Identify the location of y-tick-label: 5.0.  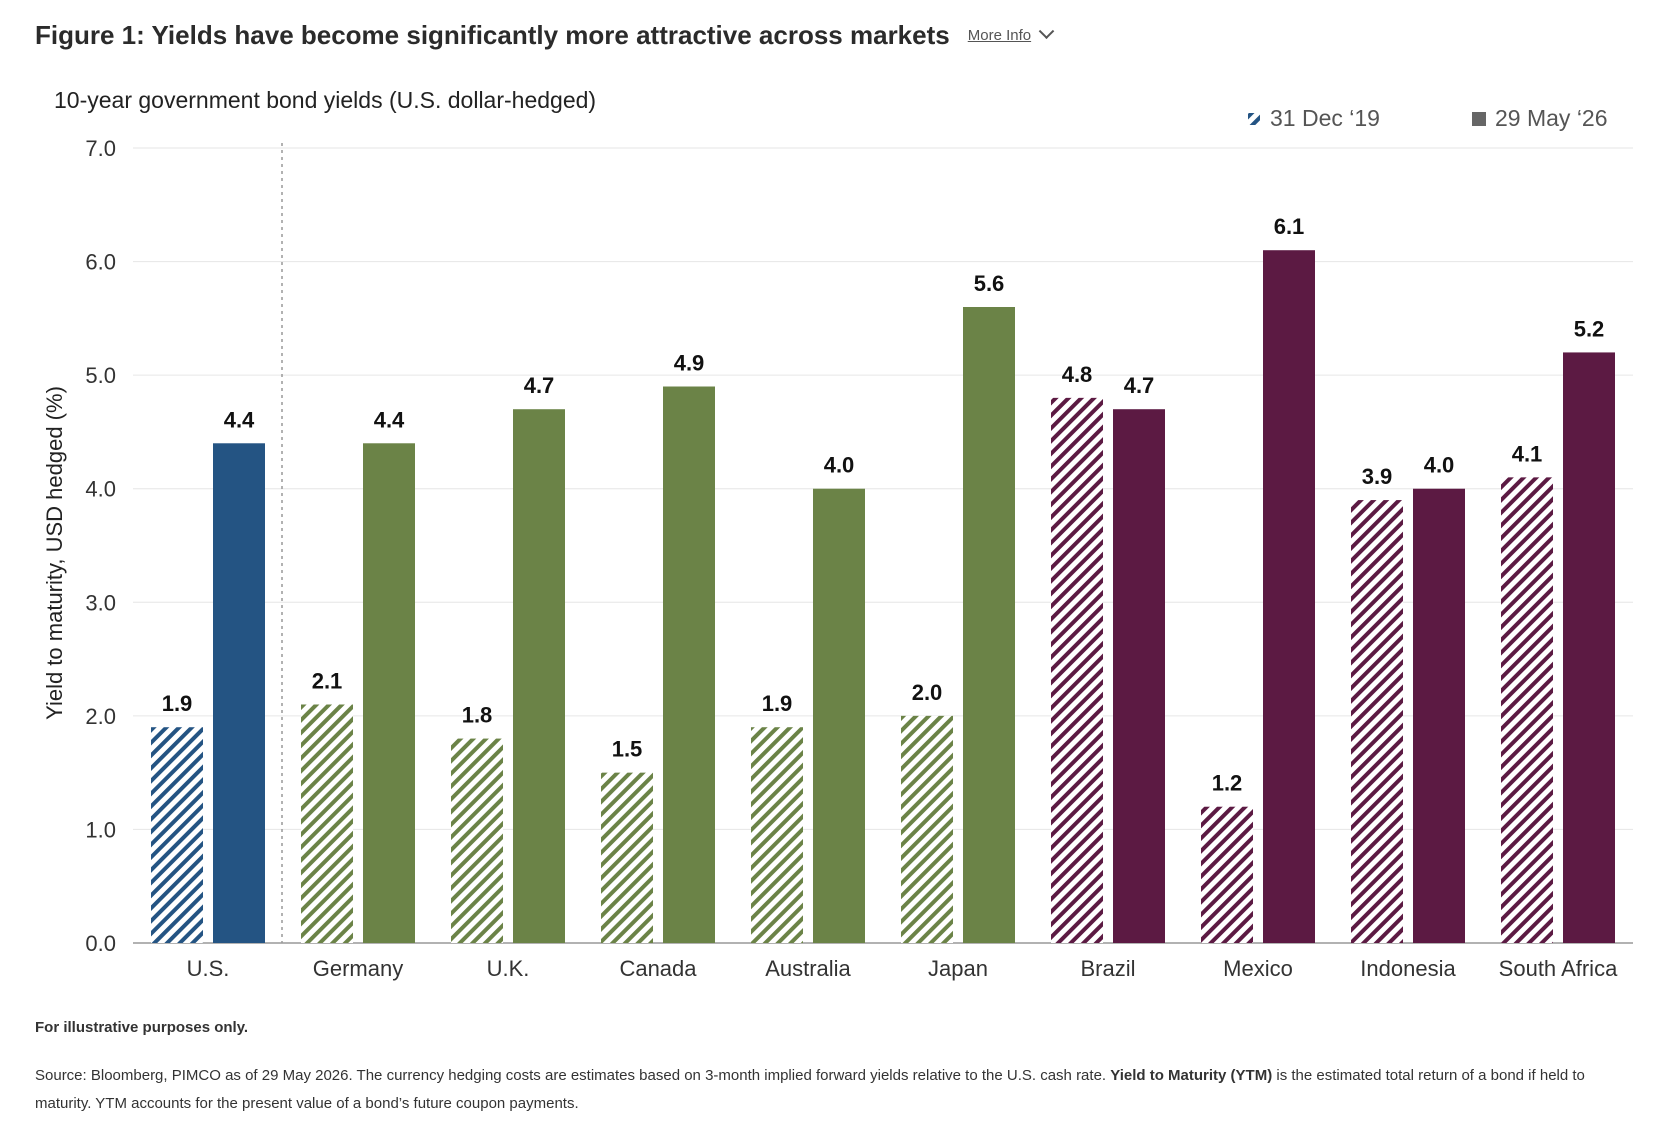
(100, 375).